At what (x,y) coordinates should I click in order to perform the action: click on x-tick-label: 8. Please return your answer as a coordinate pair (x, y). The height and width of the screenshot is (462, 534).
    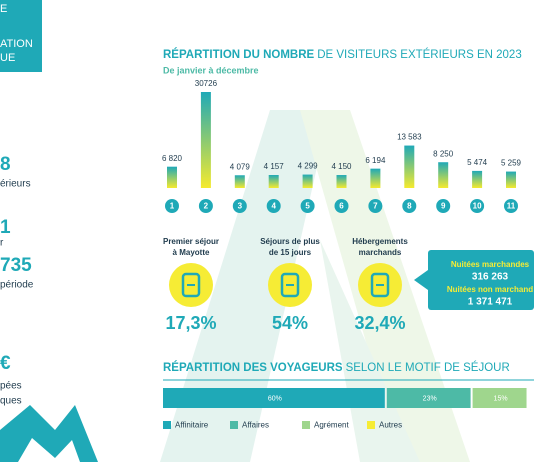
    Looking at the image, I should click on (409, 206).